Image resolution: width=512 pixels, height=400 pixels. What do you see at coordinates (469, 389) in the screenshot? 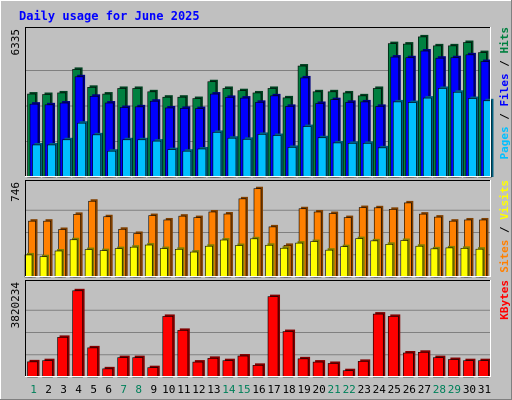
I see `day-label-30: 30` at bounding box center [469, 389].